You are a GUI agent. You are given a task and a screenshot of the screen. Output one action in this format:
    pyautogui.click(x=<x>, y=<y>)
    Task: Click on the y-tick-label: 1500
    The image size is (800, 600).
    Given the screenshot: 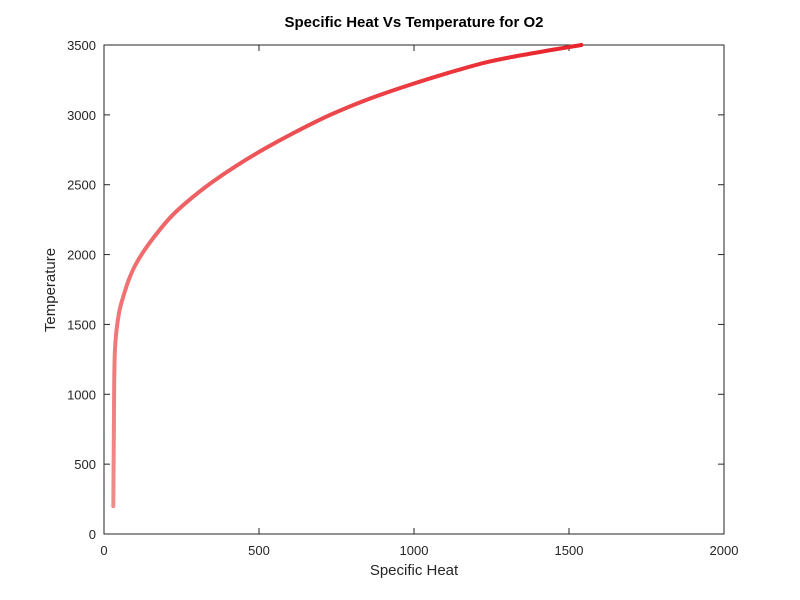 What is the action you would take?
    pyautogui.click(x=81, y=324)
    